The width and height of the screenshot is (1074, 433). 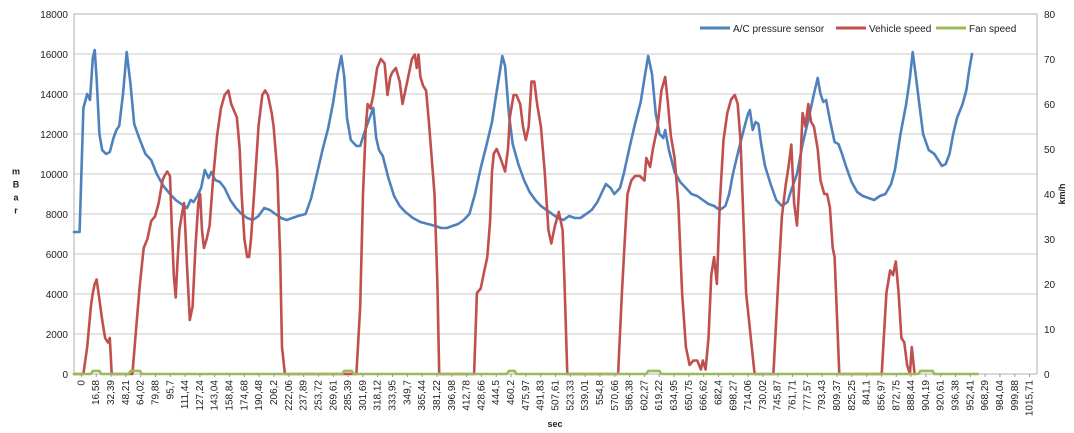 I want to click on x-tick-label: 111,44, so click(x=185, y=395).